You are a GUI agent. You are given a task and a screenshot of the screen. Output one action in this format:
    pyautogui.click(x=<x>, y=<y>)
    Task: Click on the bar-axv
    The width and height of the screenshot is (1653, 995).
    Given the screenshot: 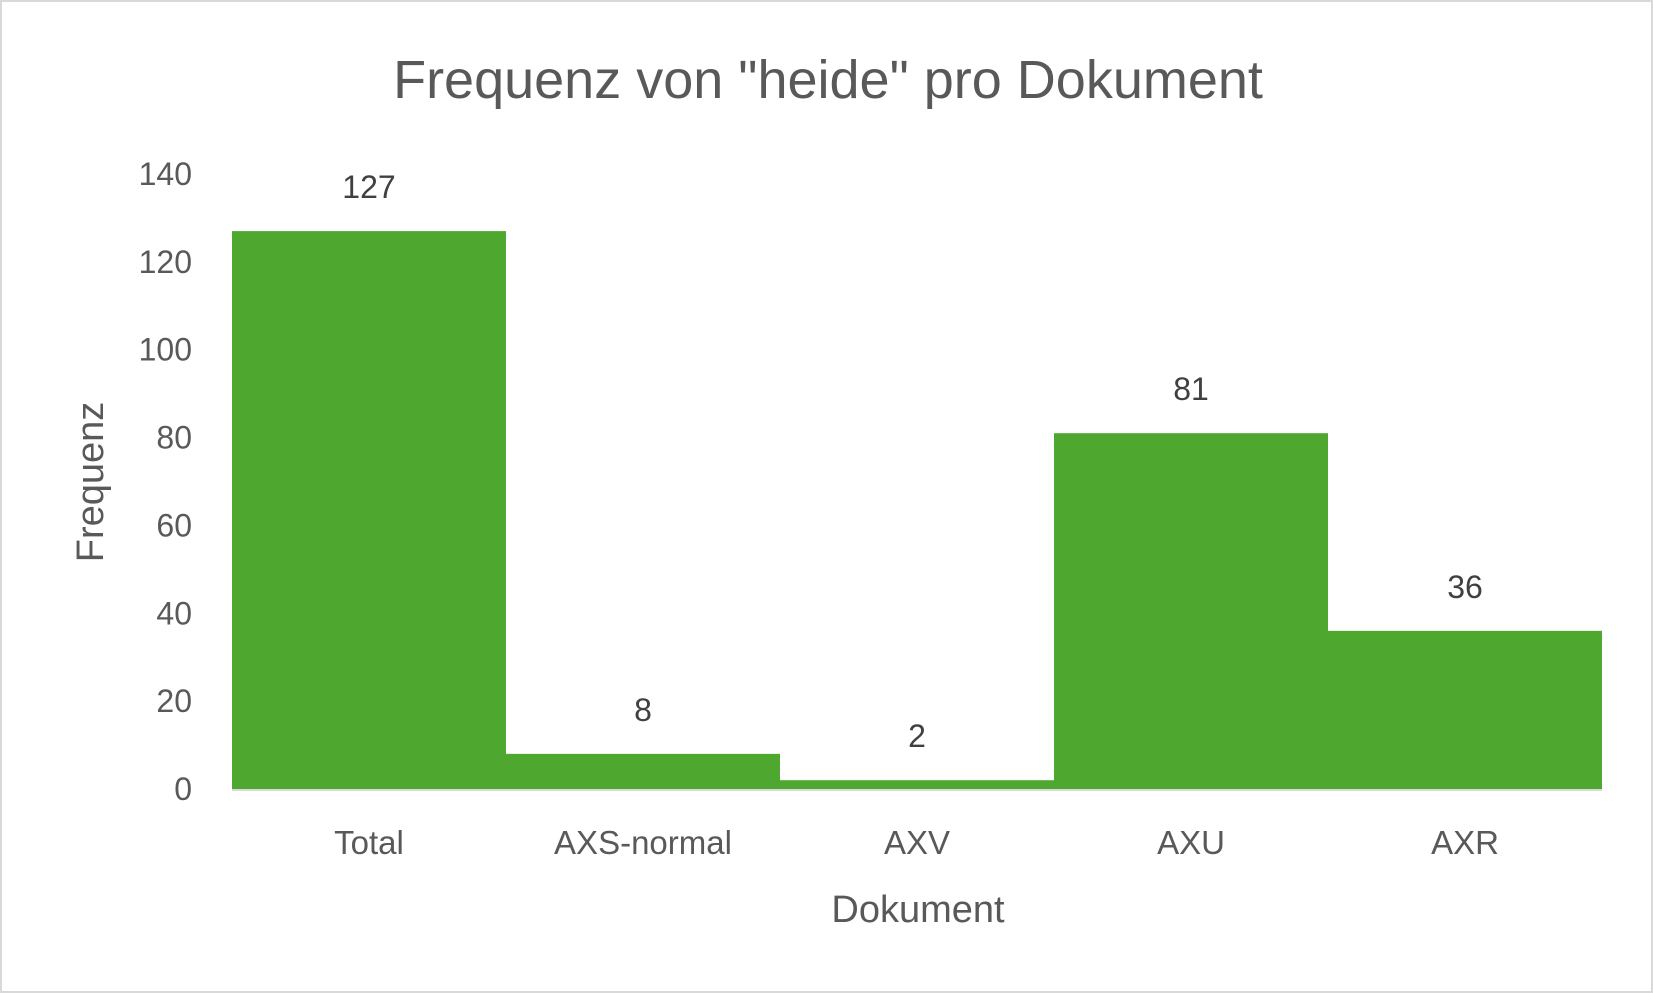 What is the action you would take?
    pyautogui.click(x=917, y=784)
    